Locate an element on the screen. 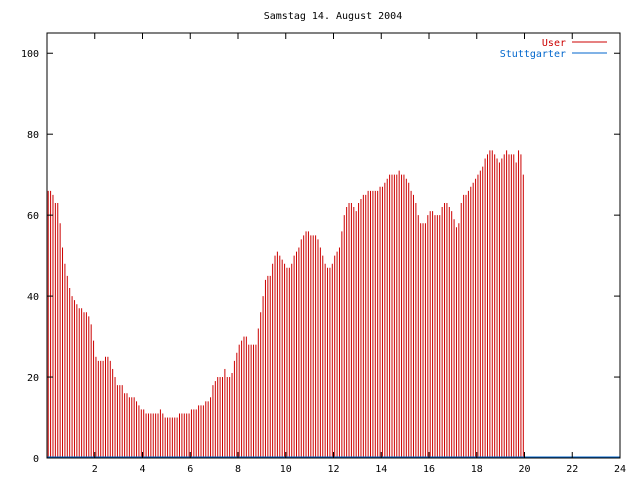 This screenshot has height=480, width=640. y-tick-label: 80 is located at coordinates (33, 135).